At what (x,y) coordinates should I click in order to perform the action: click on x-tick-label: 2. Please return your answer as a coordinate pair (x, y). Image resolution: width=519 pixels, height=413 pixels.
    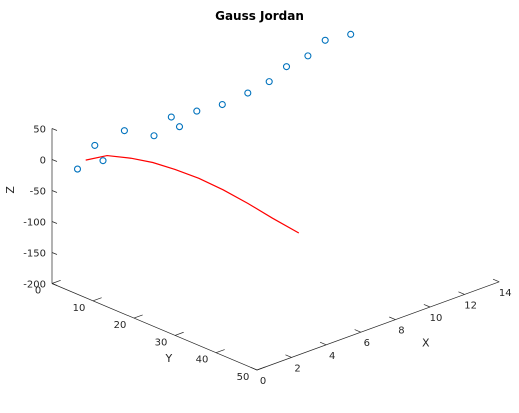
    Looking at the image, I should click on (297, 368).